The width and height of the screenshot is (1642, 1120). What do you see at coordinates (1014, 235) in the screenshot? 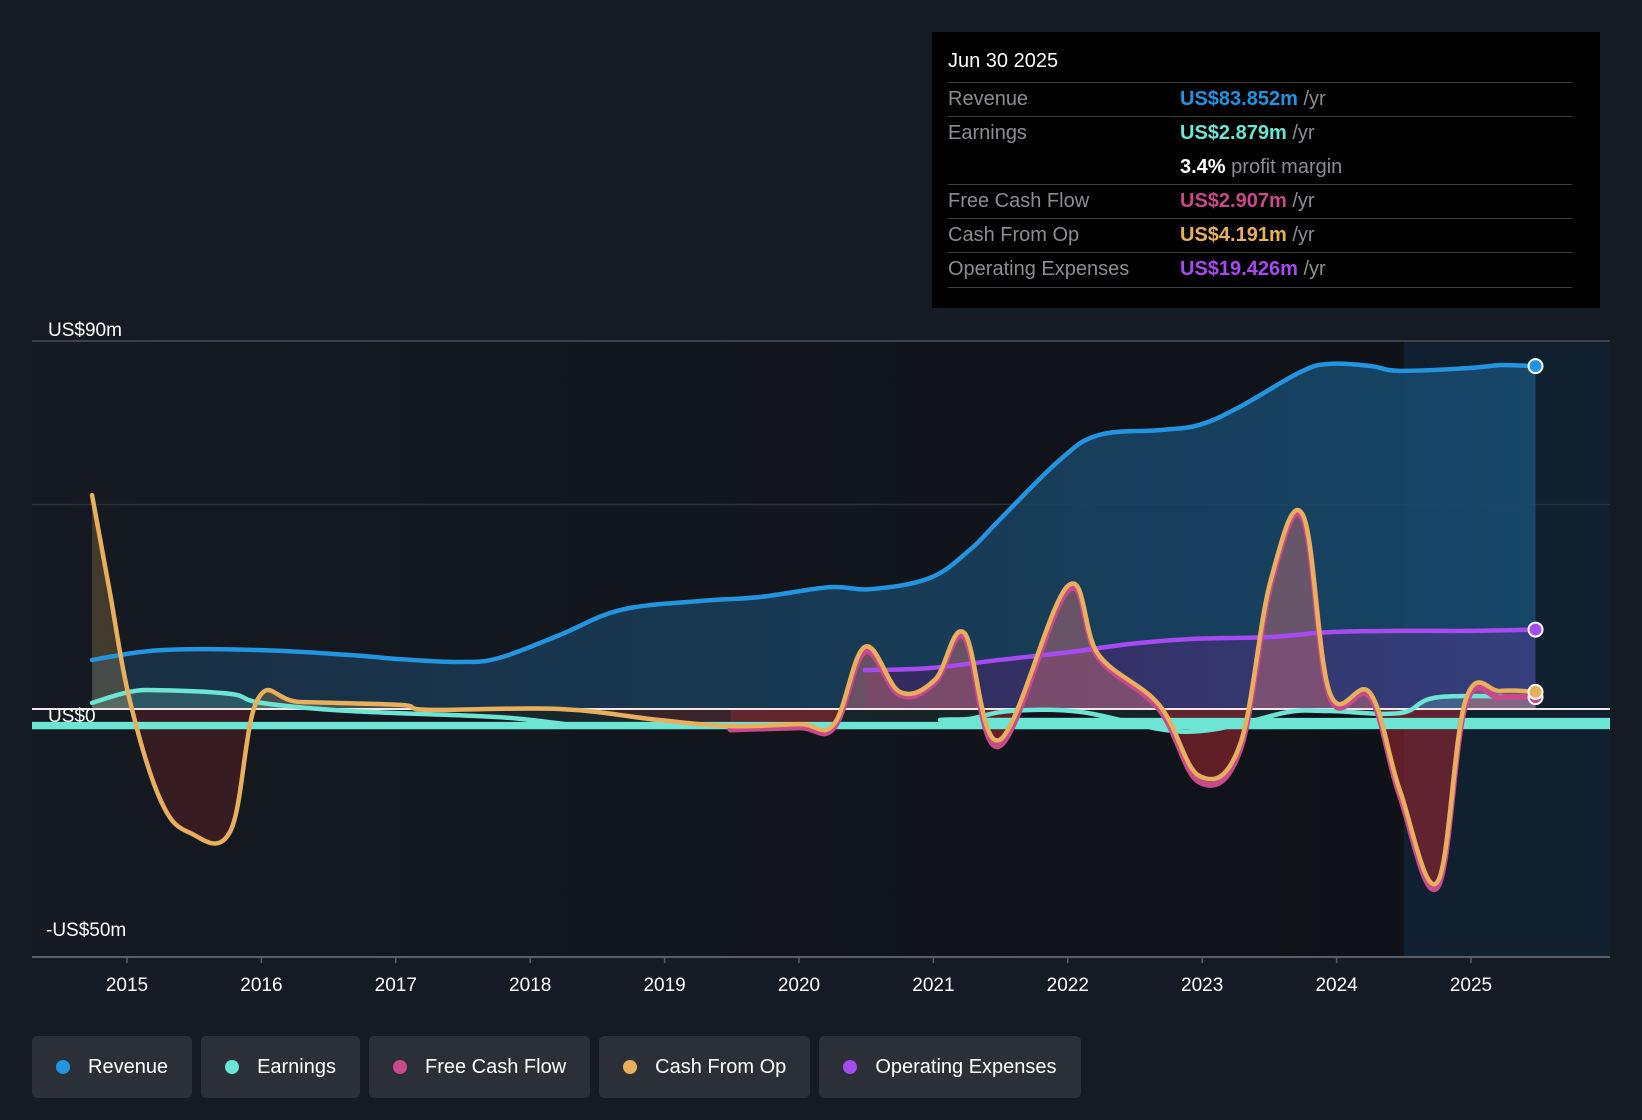
I see `tooltip-label: Cash From Op` at bounding box center [1014, 235].